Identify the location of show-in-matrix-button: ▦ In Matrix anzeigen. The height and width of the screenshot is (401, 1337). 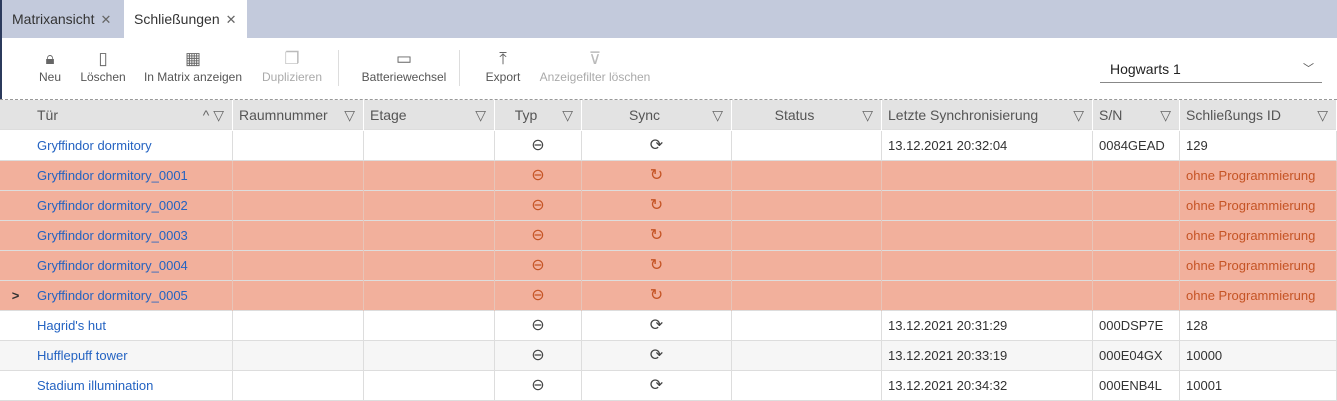
(193, 66).